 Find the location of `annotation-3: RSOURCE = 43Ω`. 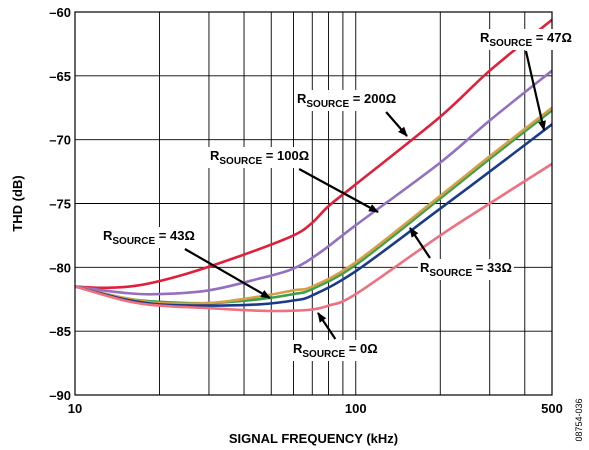

annotation-3: RSOURCE = 43Ω is located at coordinates (186, 263).